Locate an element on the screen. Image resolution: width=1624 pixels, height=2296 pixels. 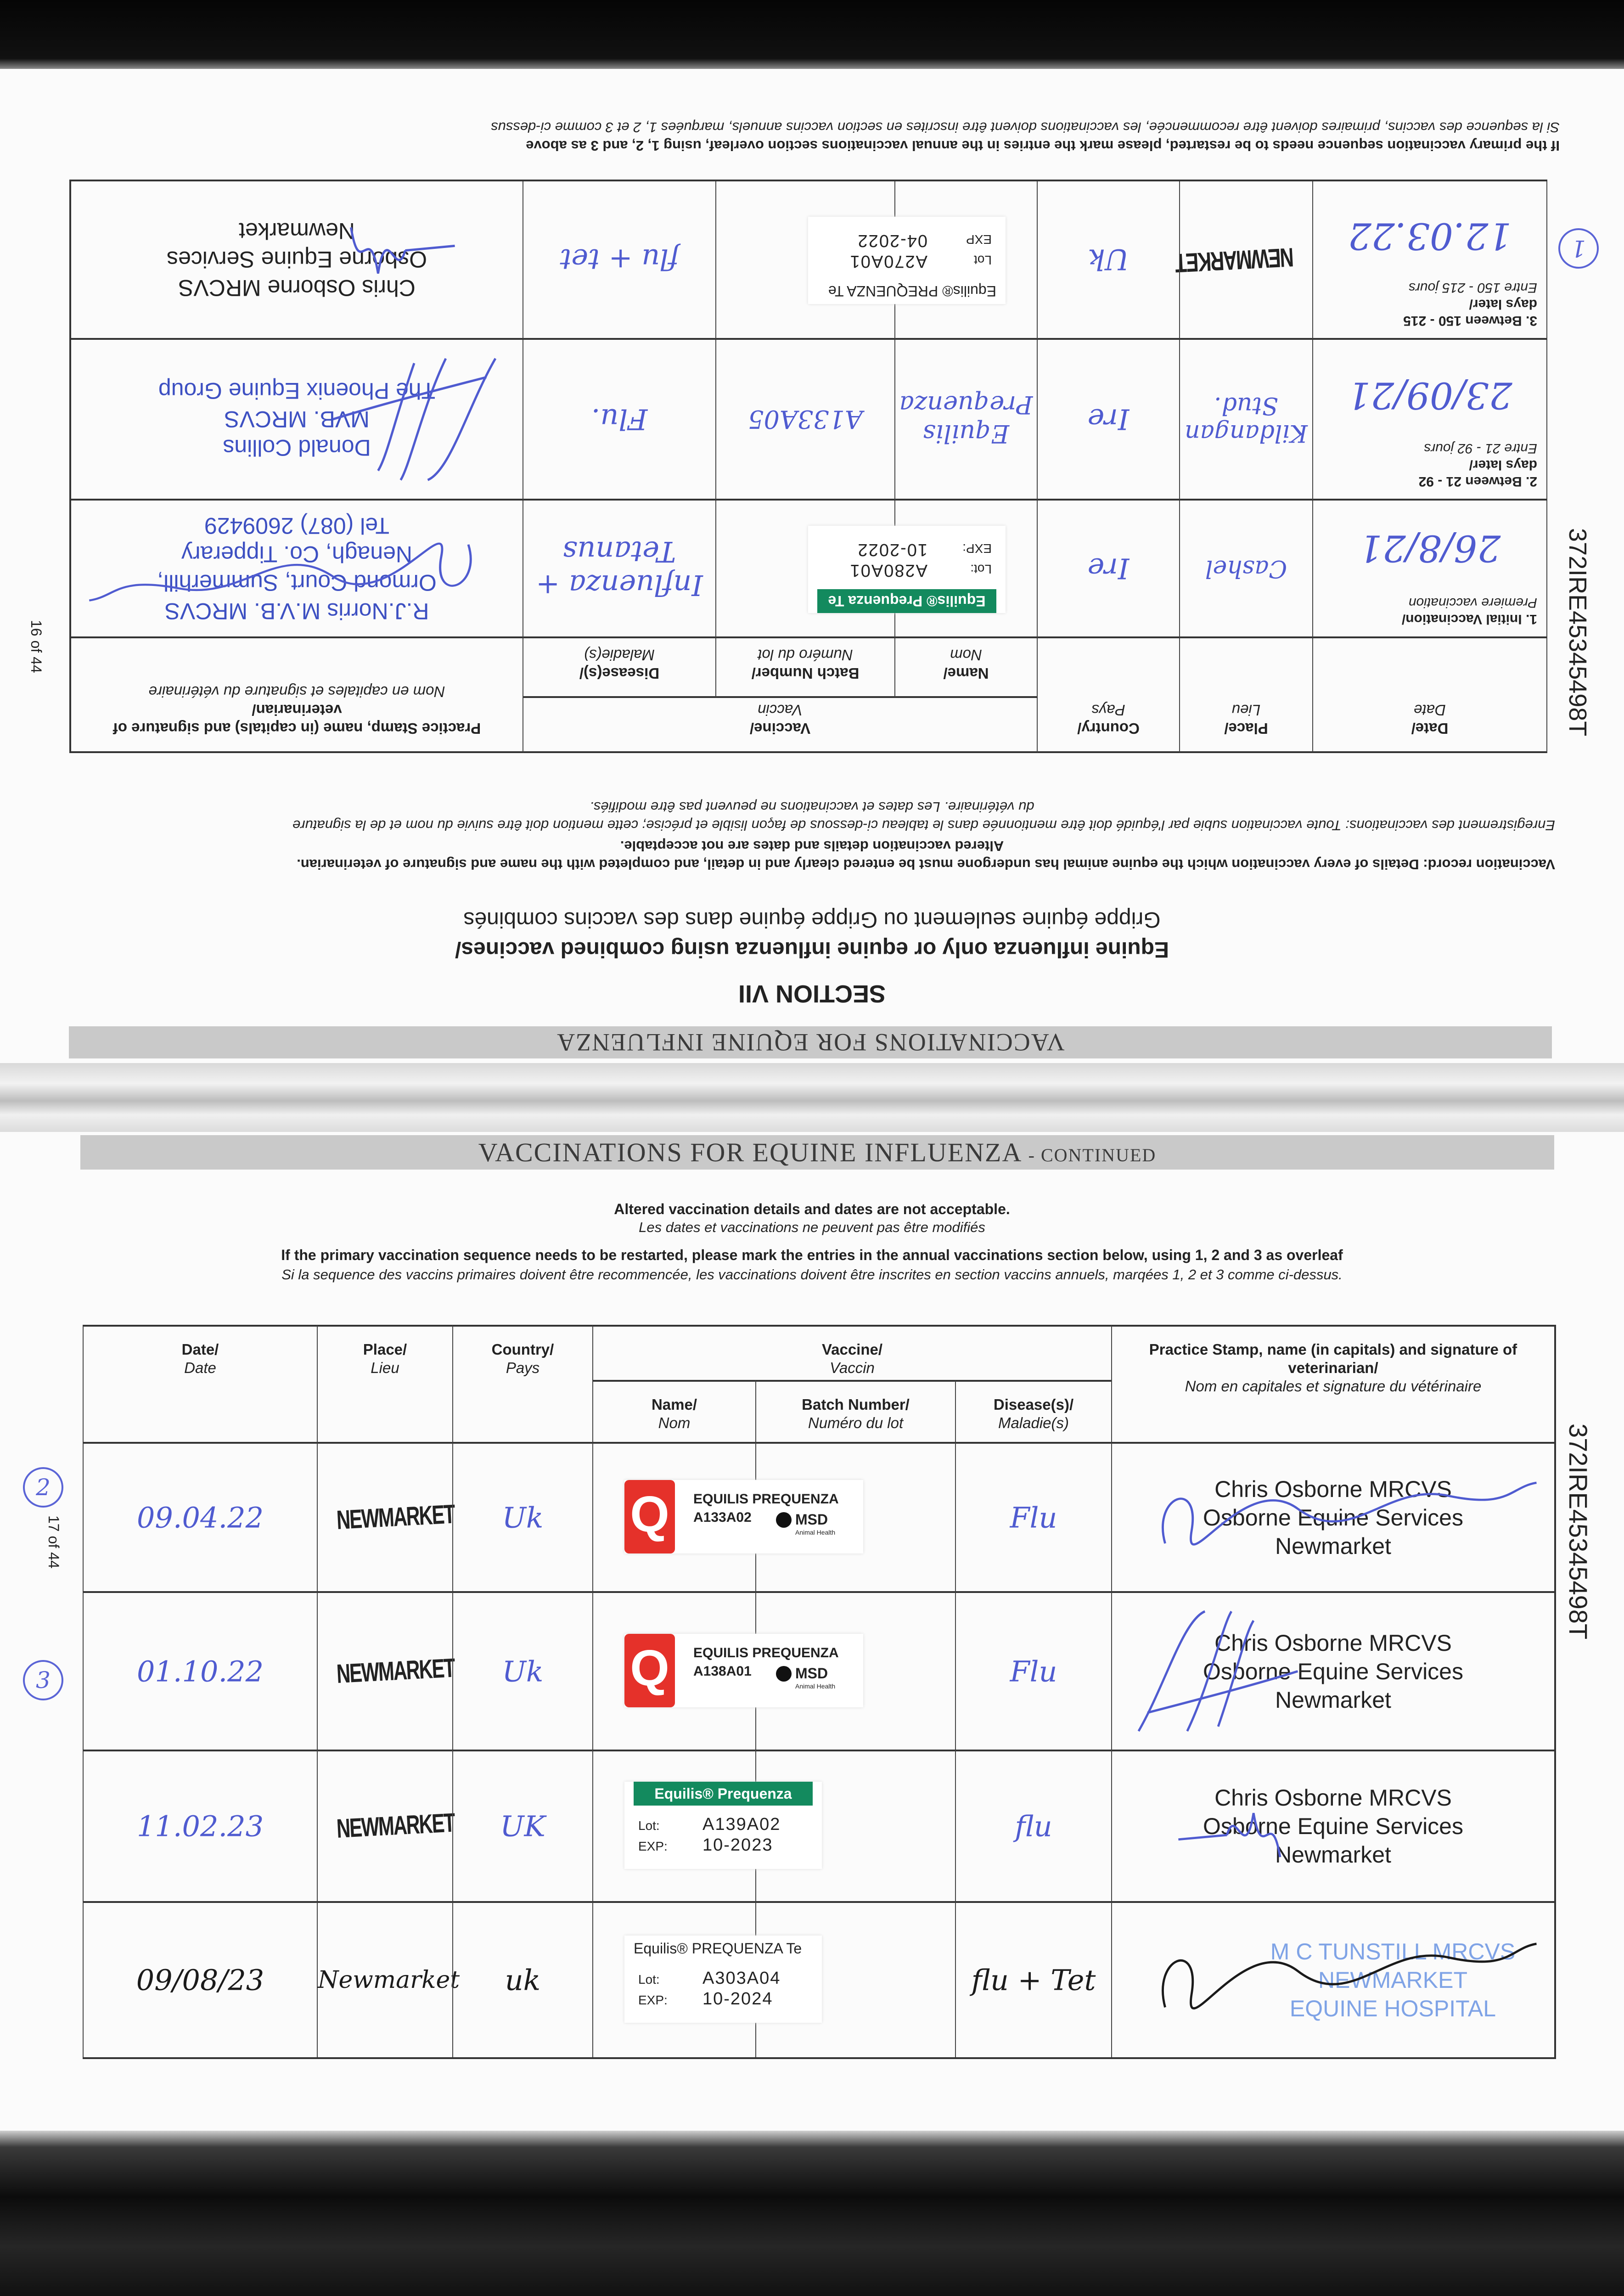
header-disease: Disease(s)/Maladie(s) is located at coordinates (619, 668).